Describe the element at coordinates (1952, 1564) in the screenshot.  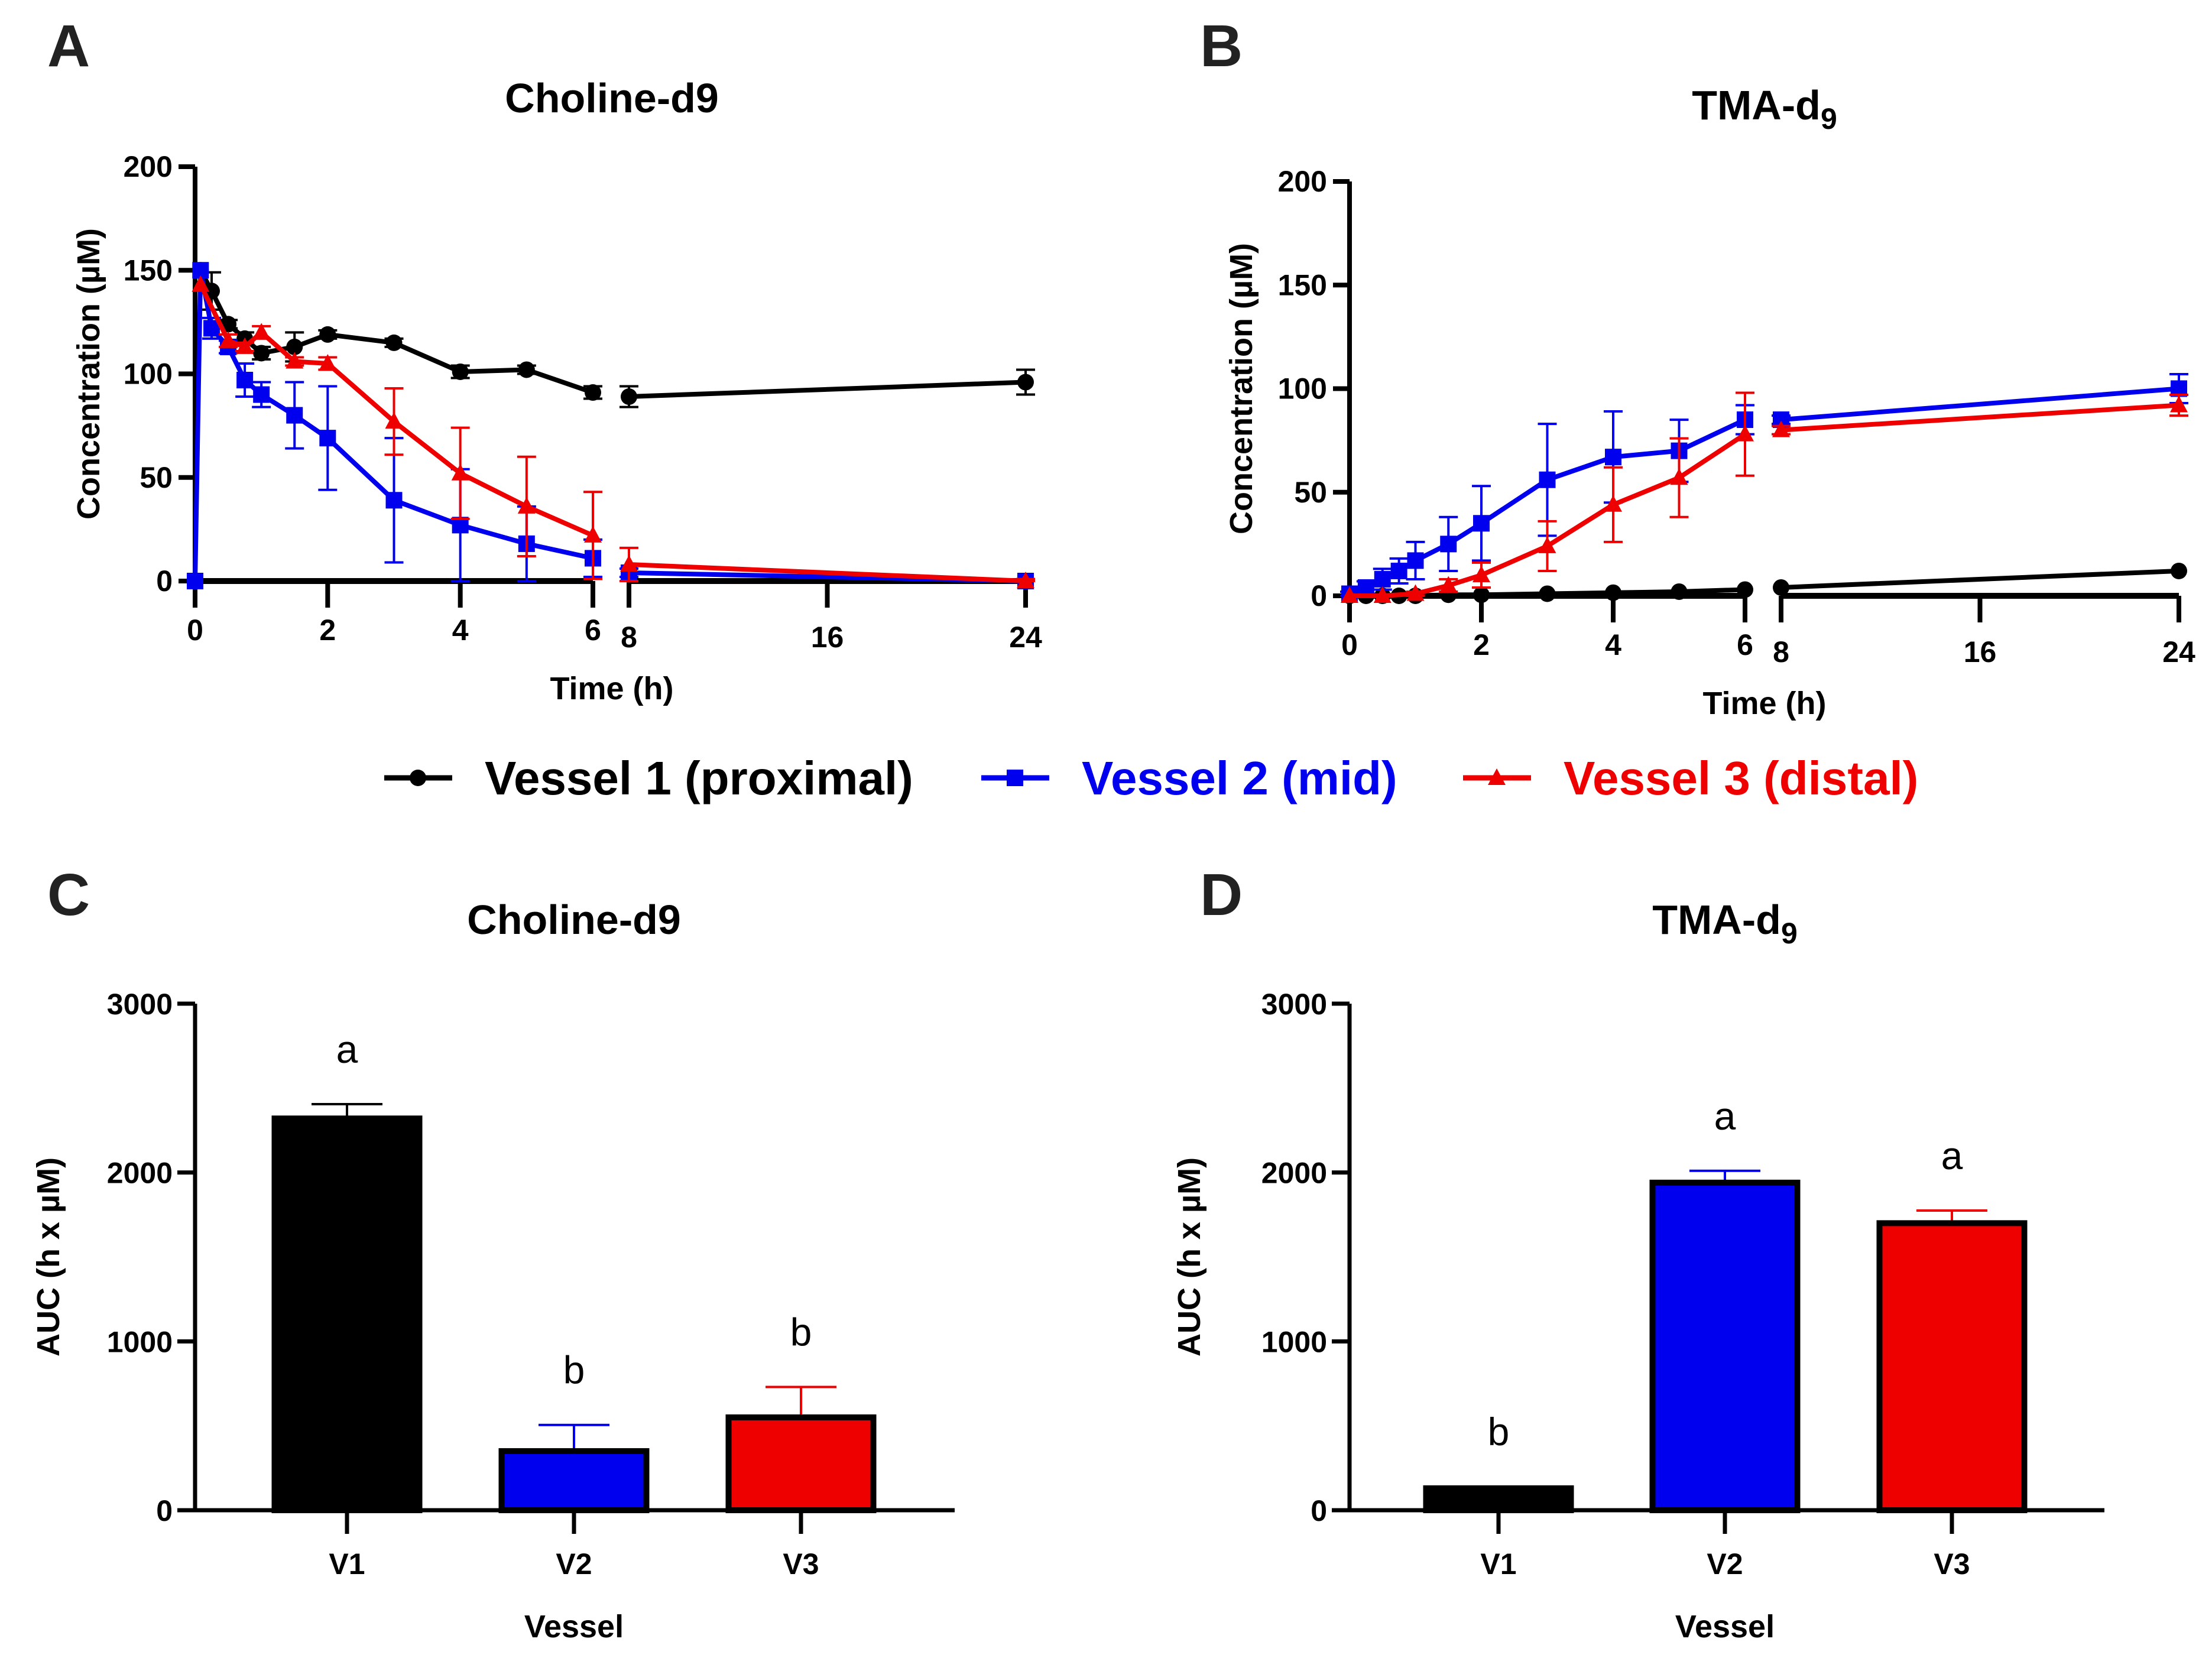
I see `x-tick-label: V3` at that location.